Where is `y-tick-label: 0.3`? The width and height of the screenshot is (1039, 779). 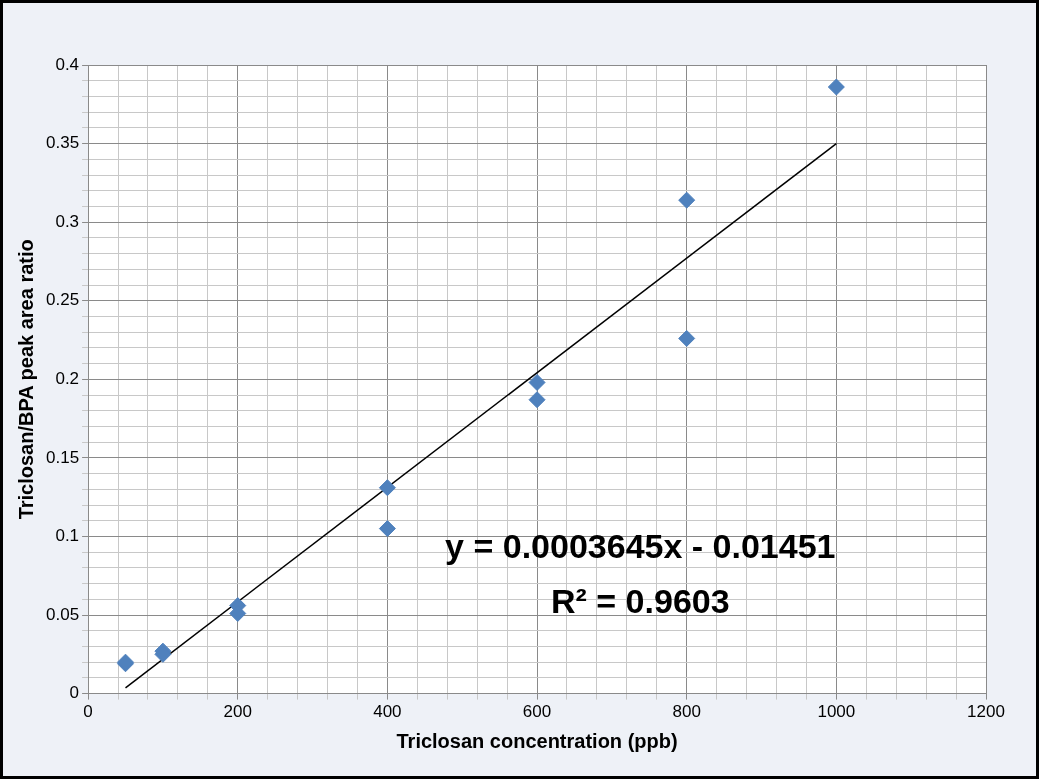
y-tick-label: 0.3 is located at coordinates (67, 221).